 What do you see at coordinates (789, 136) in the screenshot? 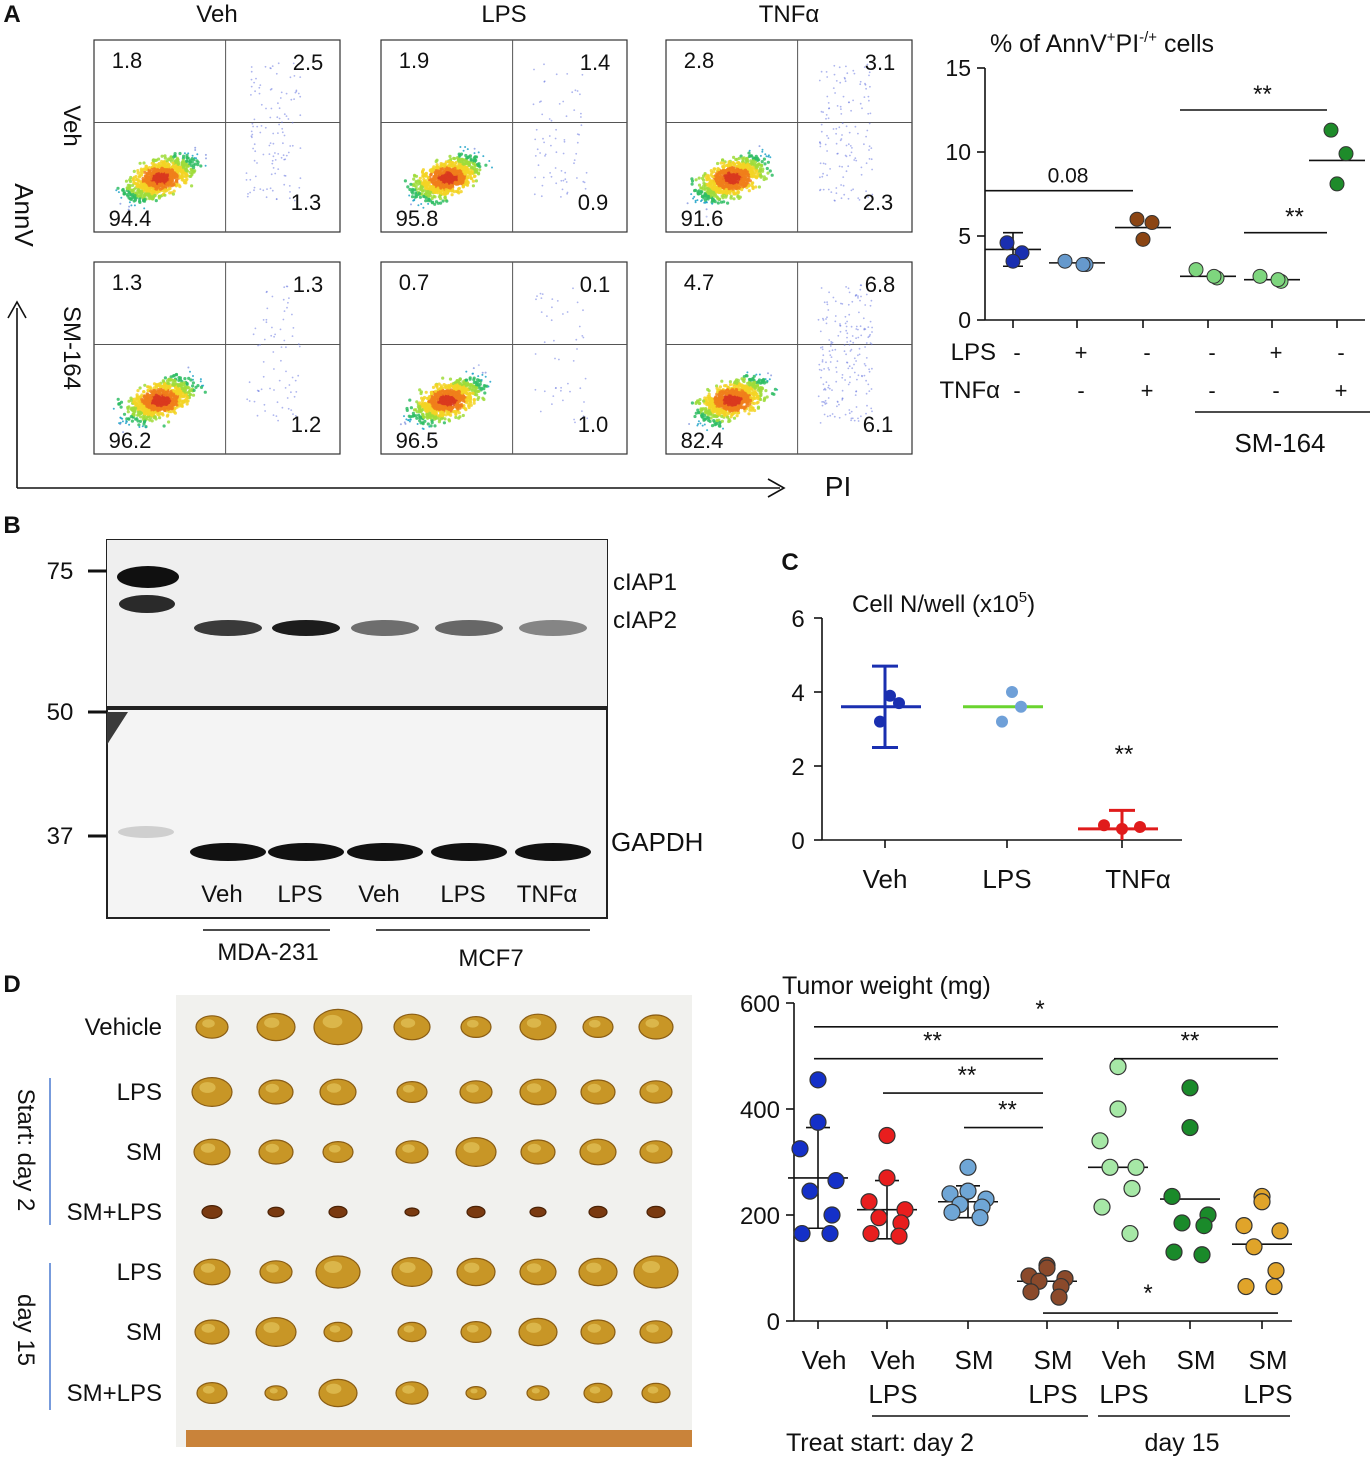
I see `flow-plot: 2.8 3.191.62.3` at bounding box center [789, 136].